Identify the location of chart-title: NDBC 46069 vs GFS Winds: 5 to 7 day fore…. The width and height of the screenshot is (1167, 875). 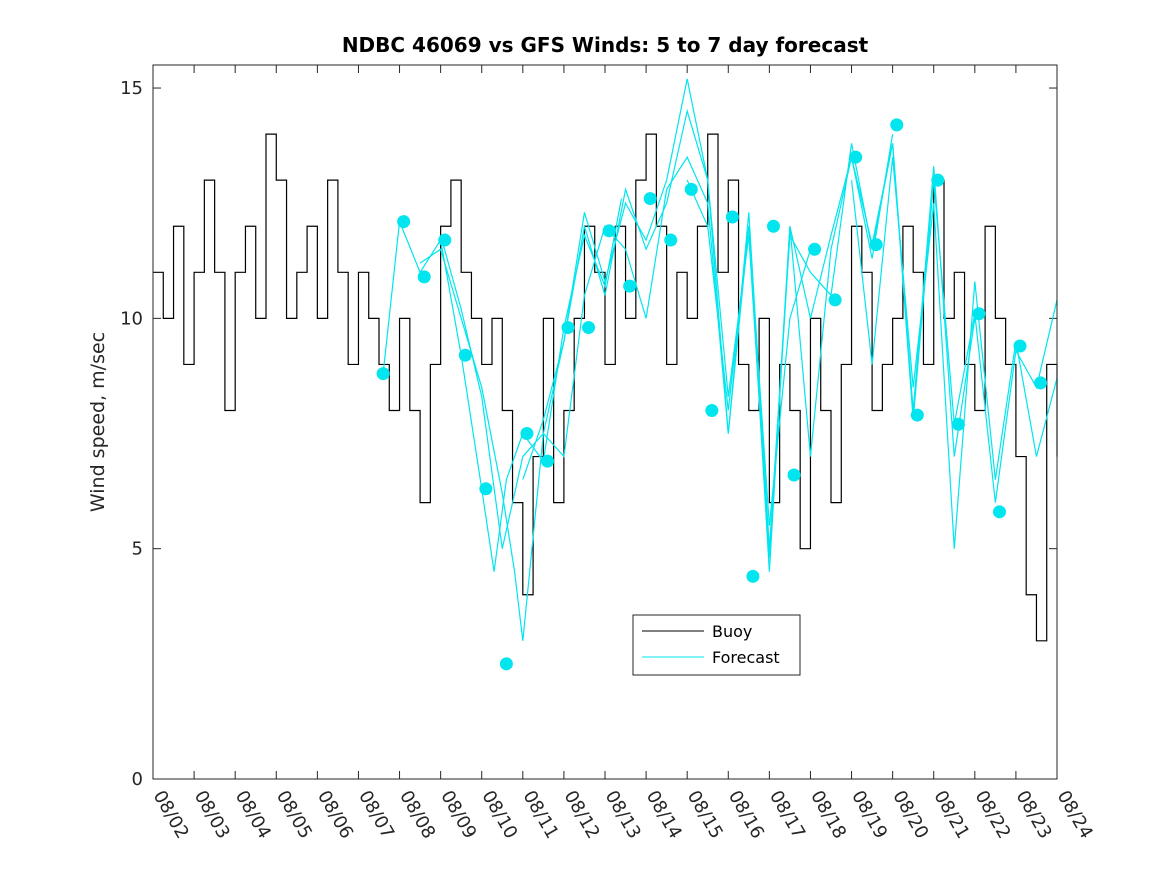
(605, 45).